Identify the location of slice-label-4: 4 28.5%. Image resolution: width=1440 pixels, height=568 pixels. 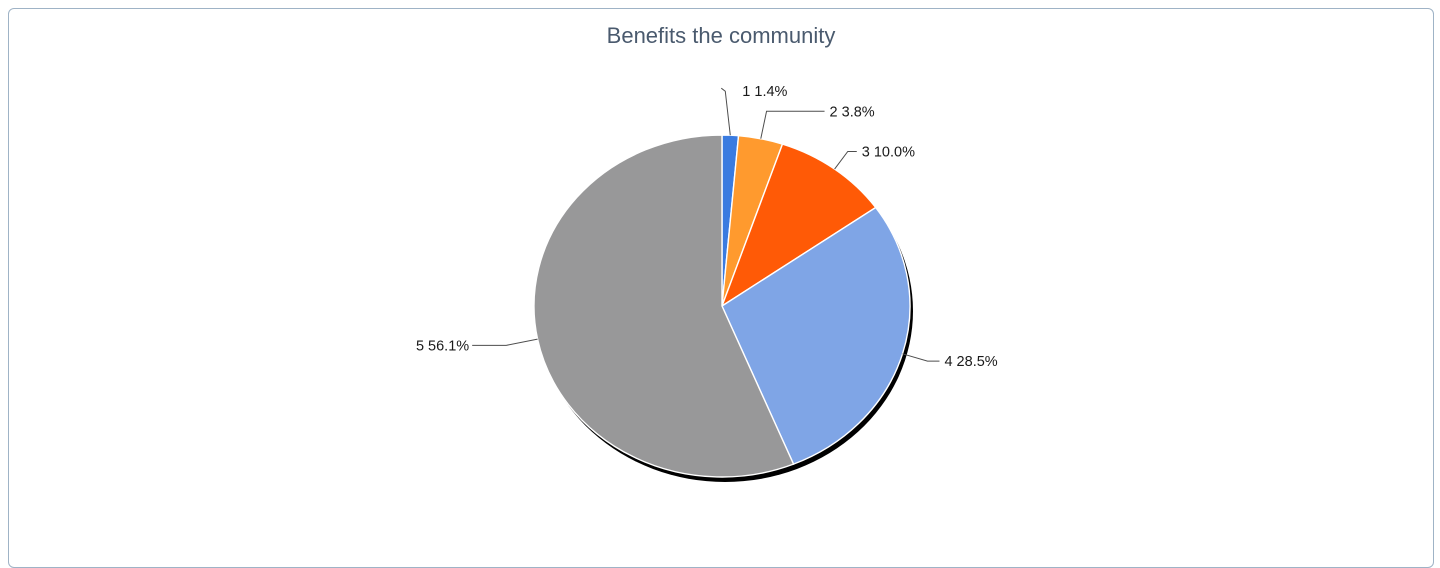
(970, 362).